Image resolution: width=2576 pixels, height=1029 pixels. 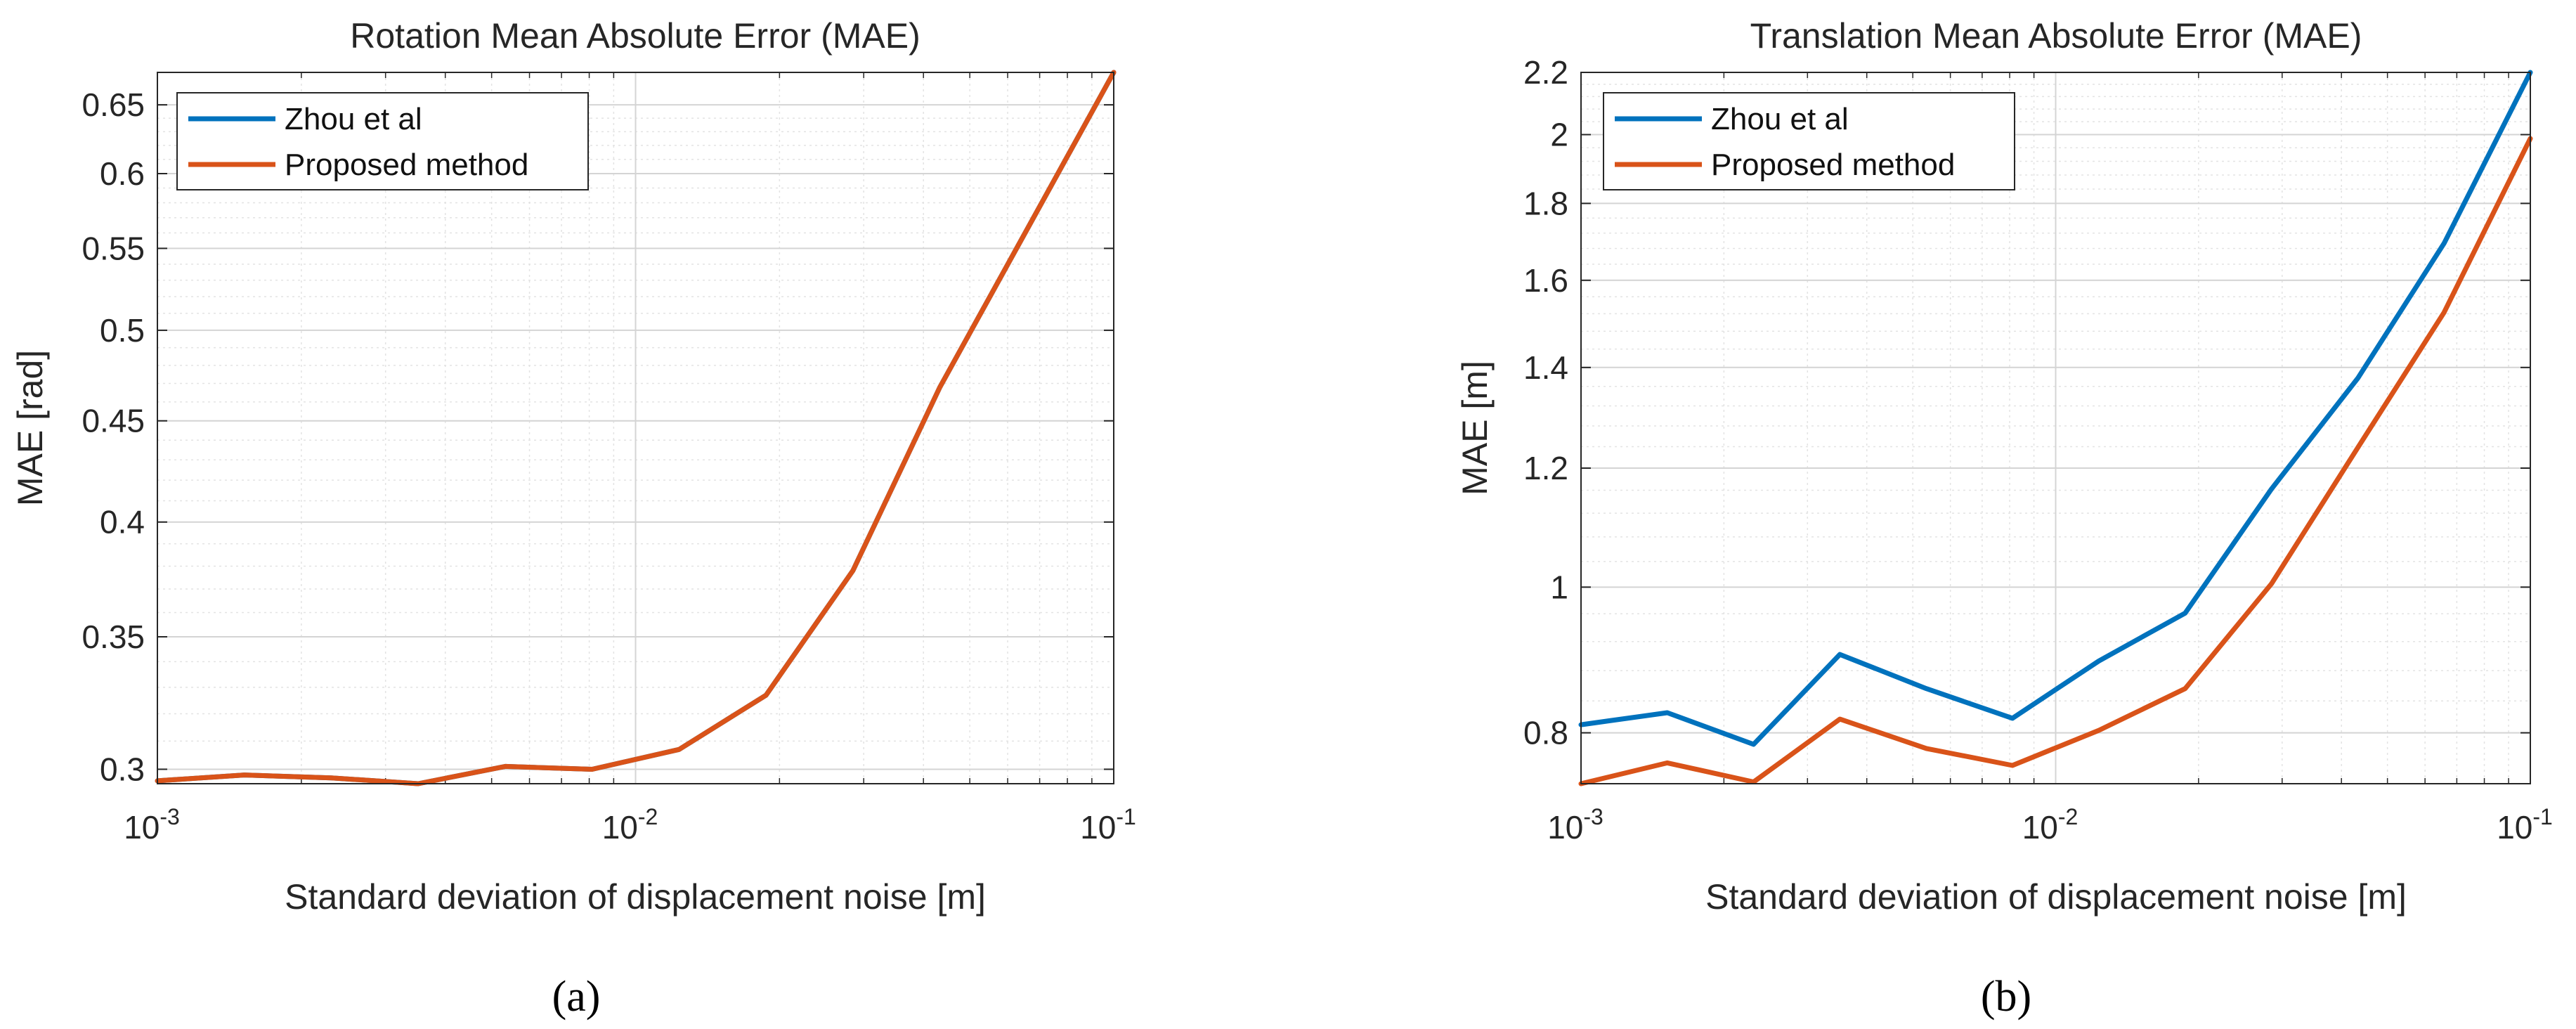 What do you see at coordinates (113, 105) in the screenshot?
I see `y-tick-label: 0.65` at bounding box center [113, 105].